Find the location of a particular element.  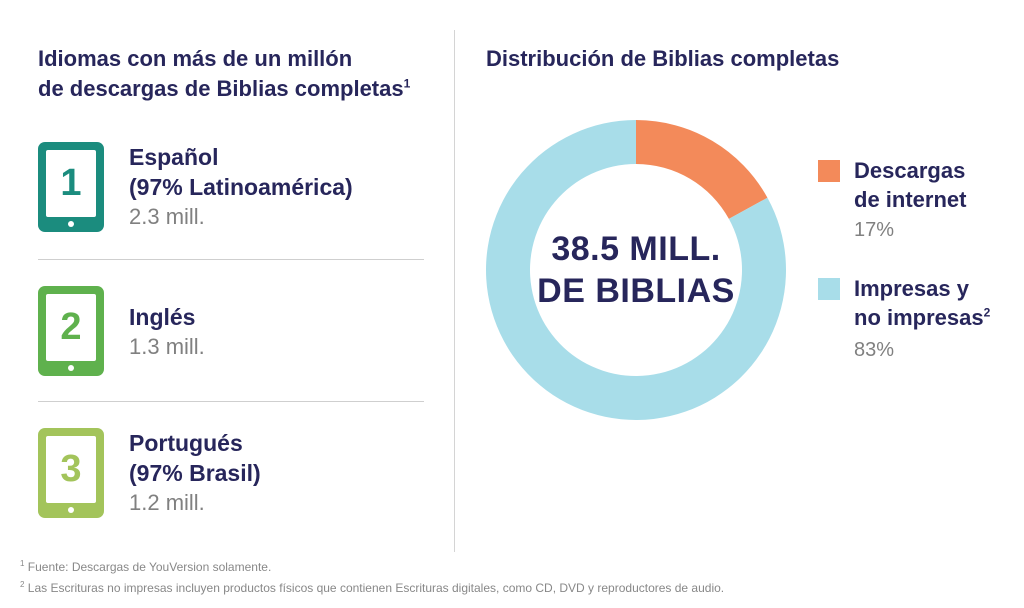

footnote-marker: 2 is located at coordinates (22, 584).